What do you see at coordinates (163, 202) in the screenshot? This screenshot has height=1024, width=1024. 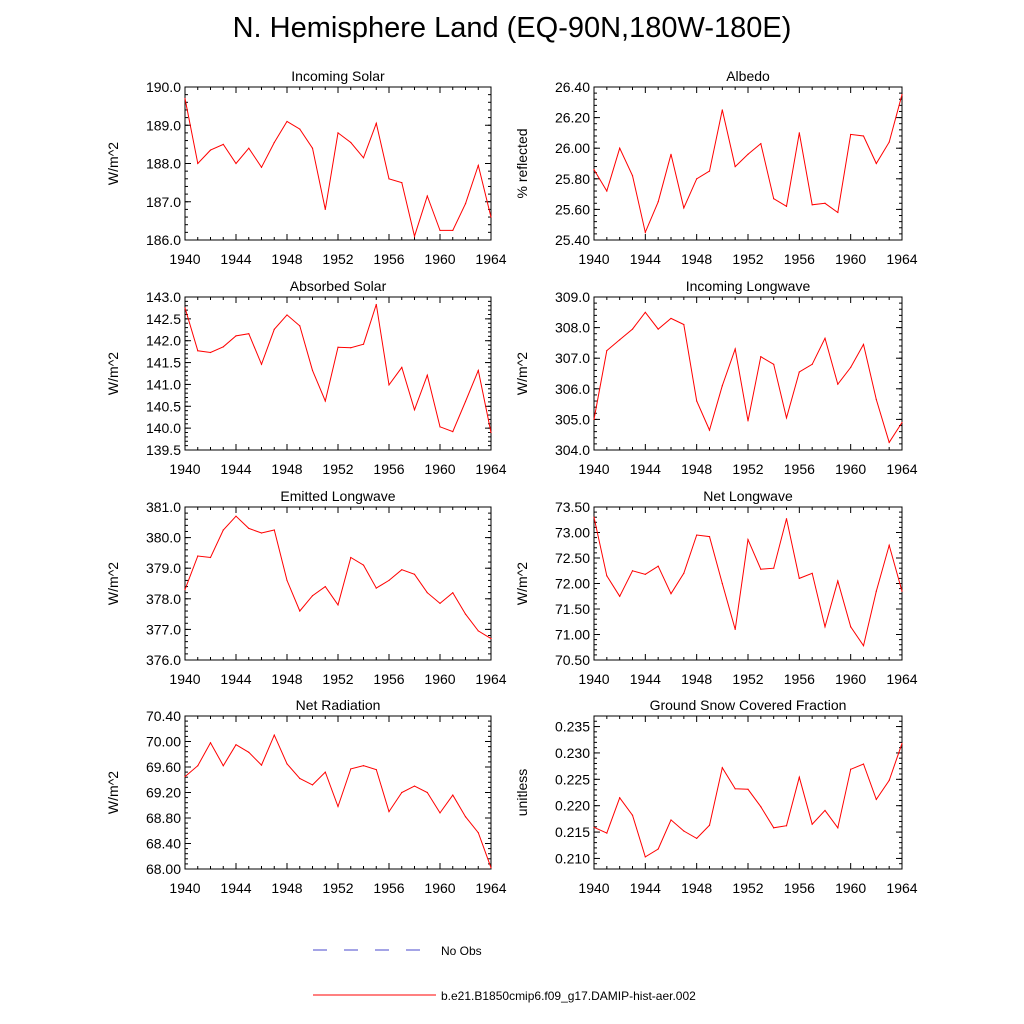 I see `y-tick-label: 187.0` at bounding box center [163, 202].